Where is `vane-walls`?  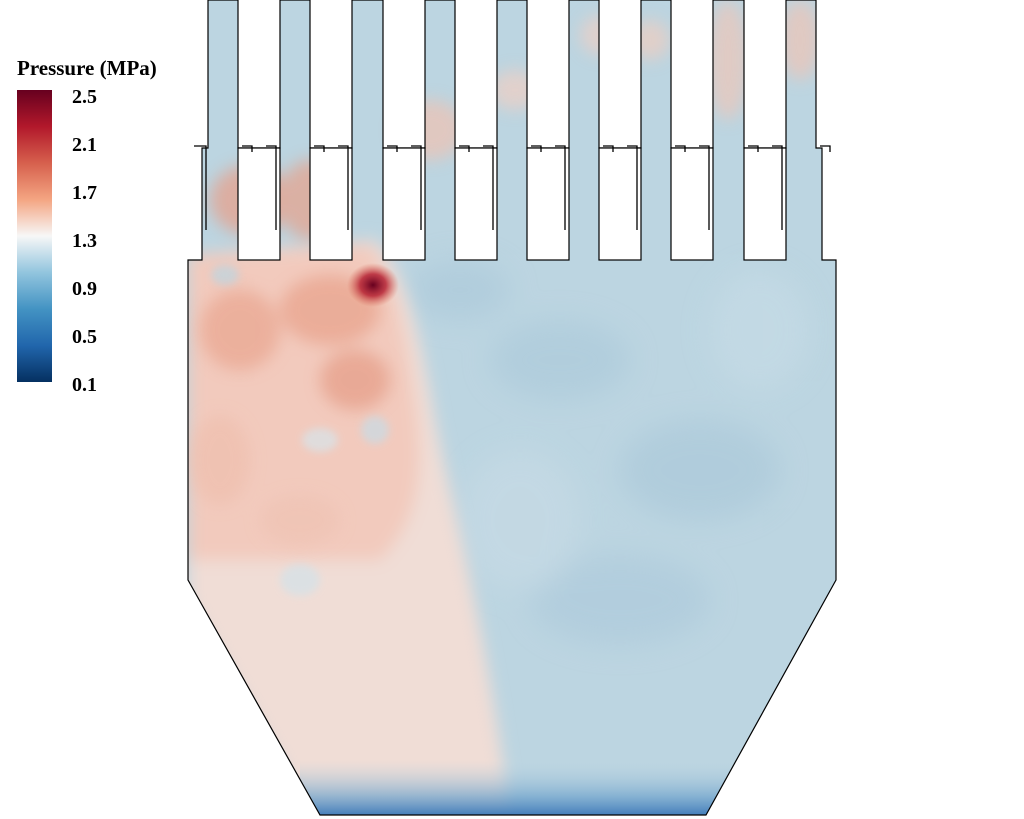 vane-walls is located at coordinates (512, 204).